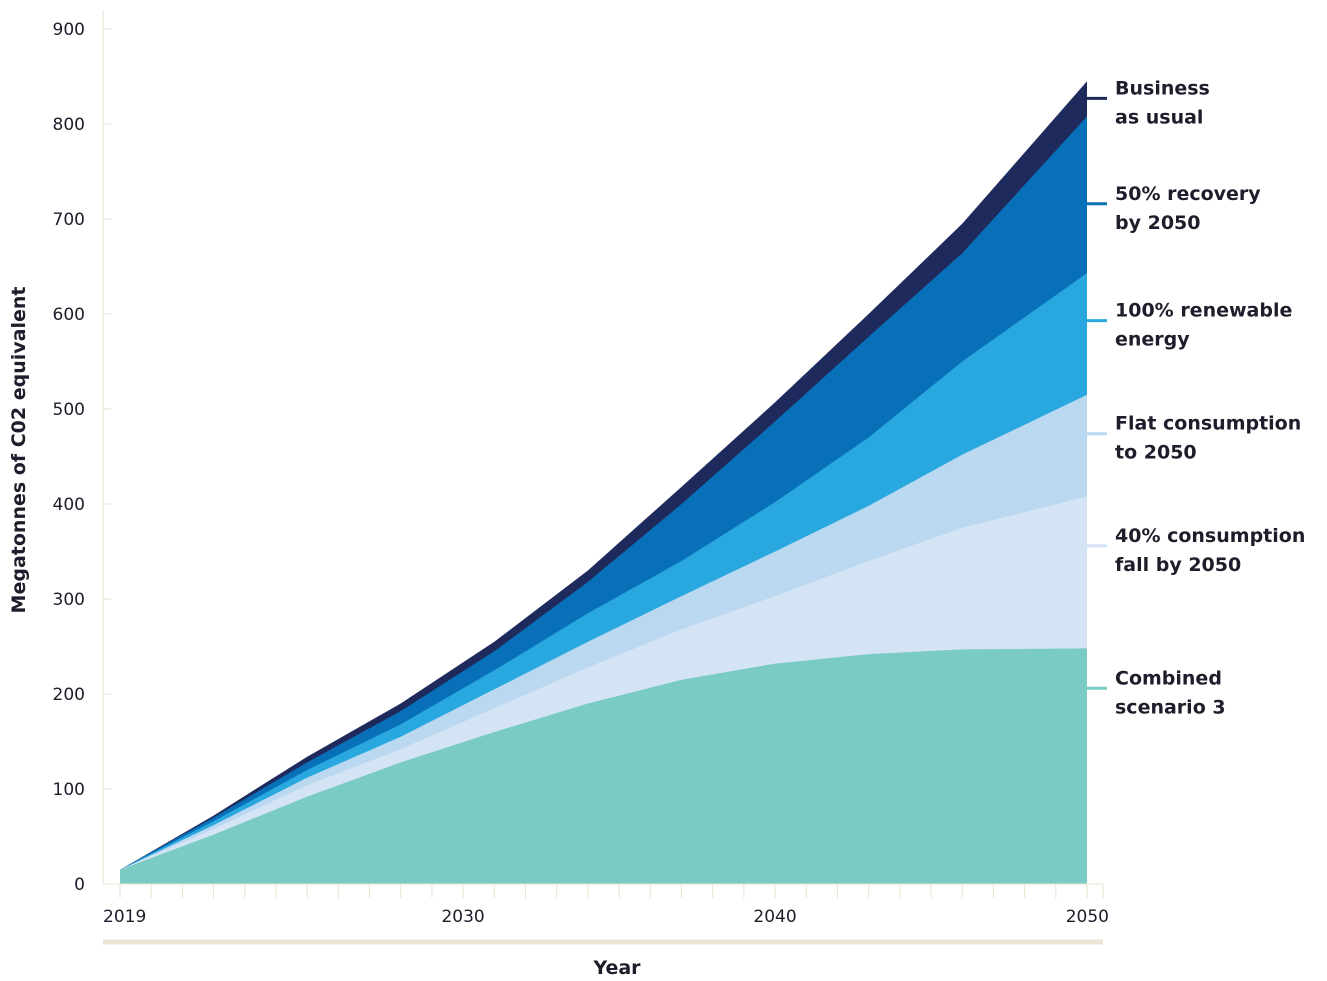  Describe the element at coordinates (616, 968) in the screenshot. I see `x-axis-title: Year` at that location.